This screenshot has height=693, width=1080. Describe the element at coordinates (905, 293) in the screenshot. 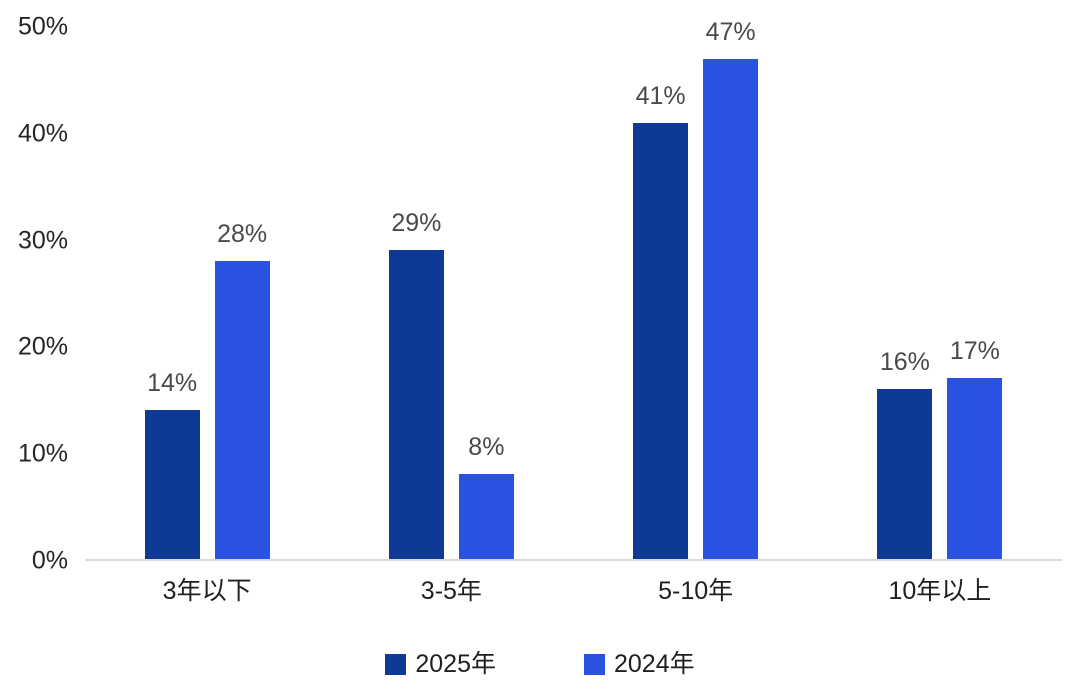

I see `bar-2025年: 16%` at that location.